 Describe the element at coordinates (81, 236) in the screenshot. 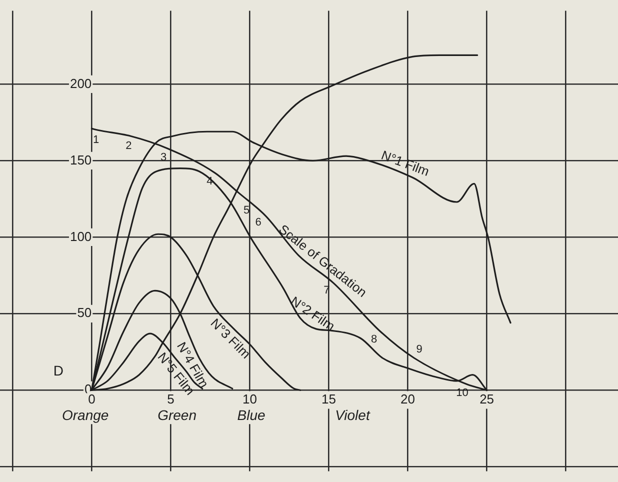

I see `y-tick-label: 100` at that location.